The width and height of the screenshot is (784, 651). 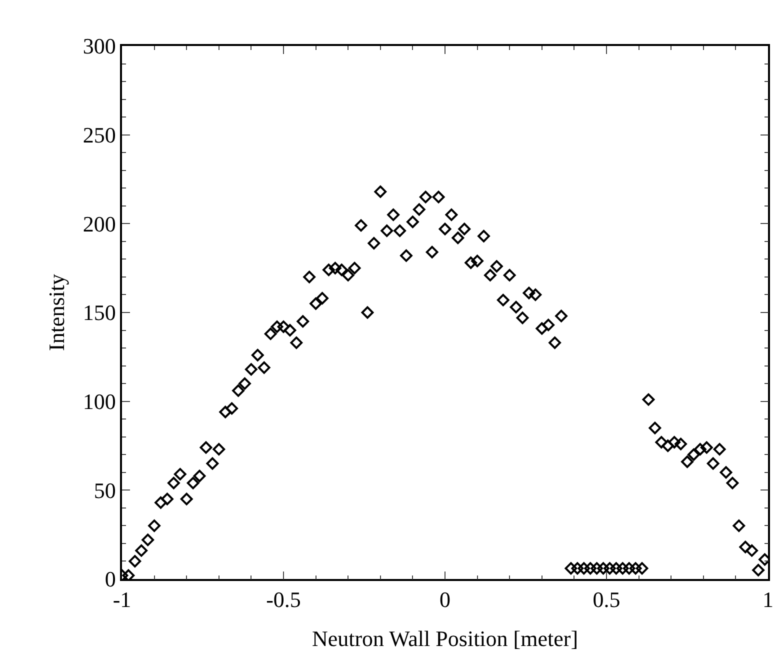 What do you see at coordinates (606, 599) in the screenshot?
I see `x-tick-label: 0.5` at bounding box center [606, 599].